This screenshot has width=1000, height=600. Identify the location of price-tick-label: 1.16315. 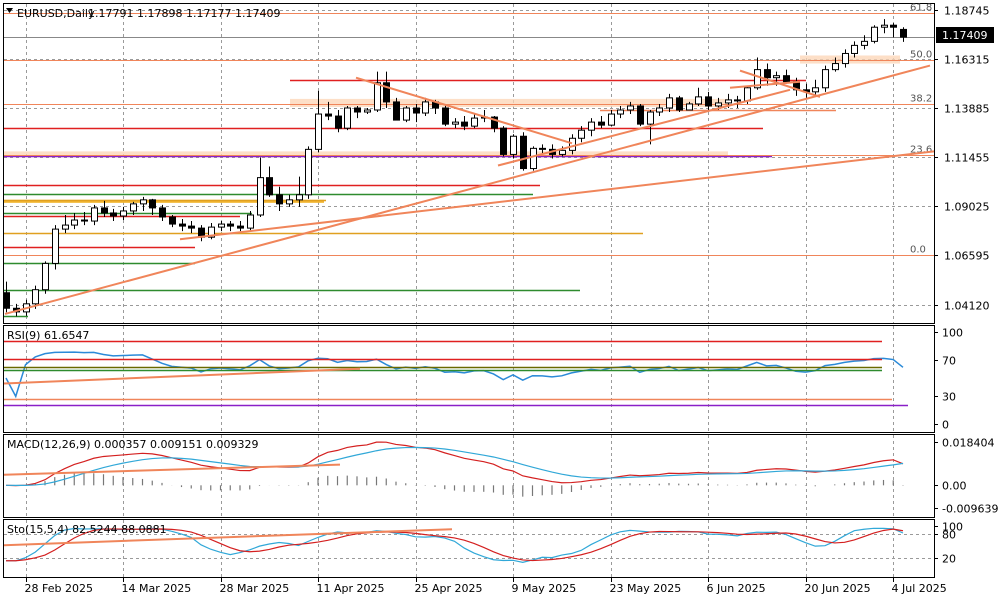
(967, 60).